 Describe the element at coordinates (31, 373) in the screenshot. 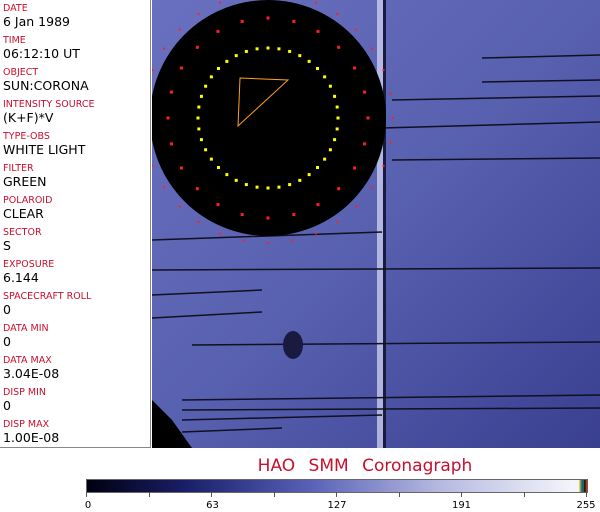

I see `field-value: 3.04E-08` at that location.